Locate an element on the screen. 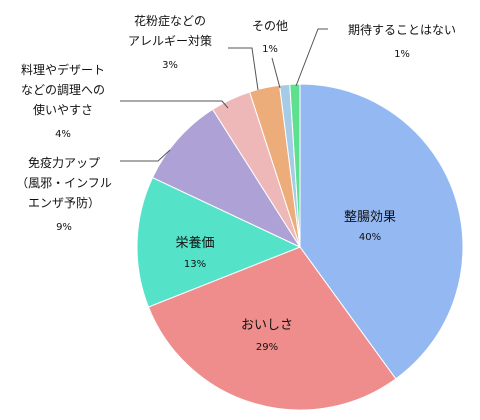  label-cooking-line2: などの調理への is located at coordinates (63, 90).